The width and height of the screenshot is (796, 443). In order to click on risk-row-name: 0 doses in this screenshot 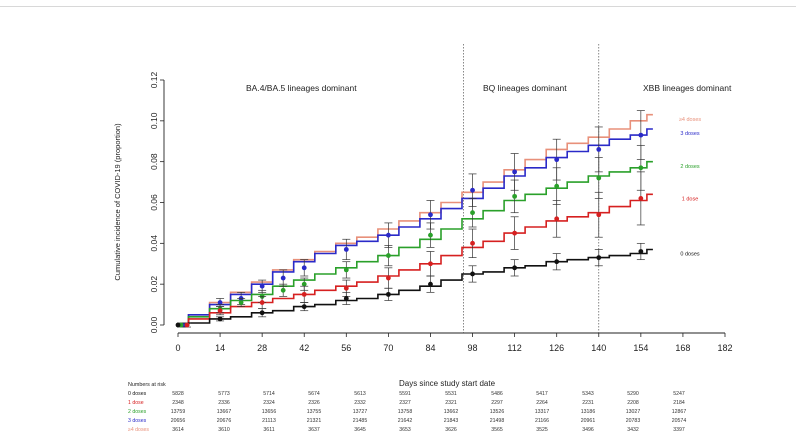, I will do `click(137, 394)`.